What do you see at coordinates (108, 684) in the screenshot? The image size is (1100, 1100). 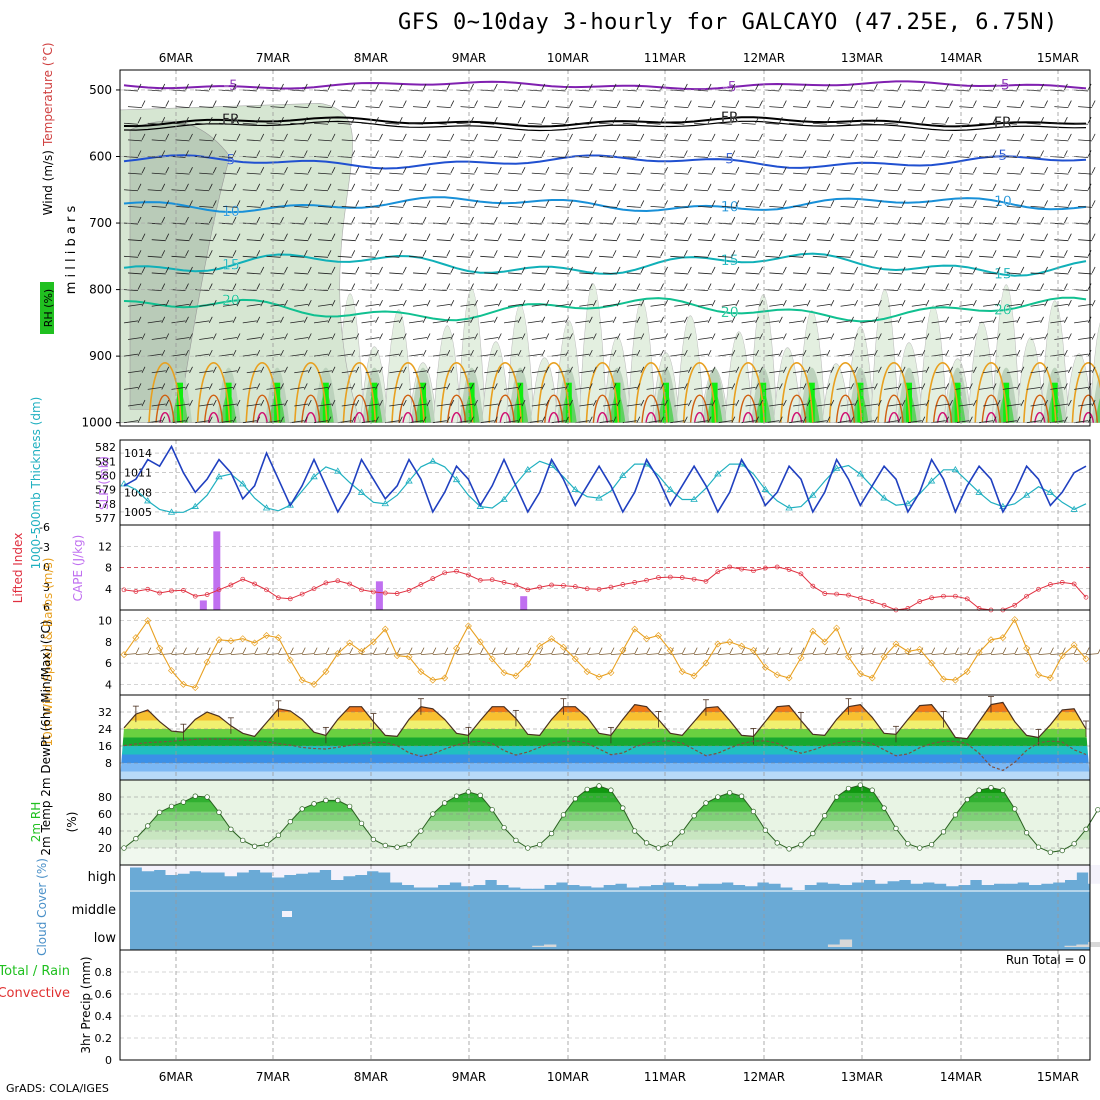 I see `wind-tick-label: 4` at bounding box center [108, 684].